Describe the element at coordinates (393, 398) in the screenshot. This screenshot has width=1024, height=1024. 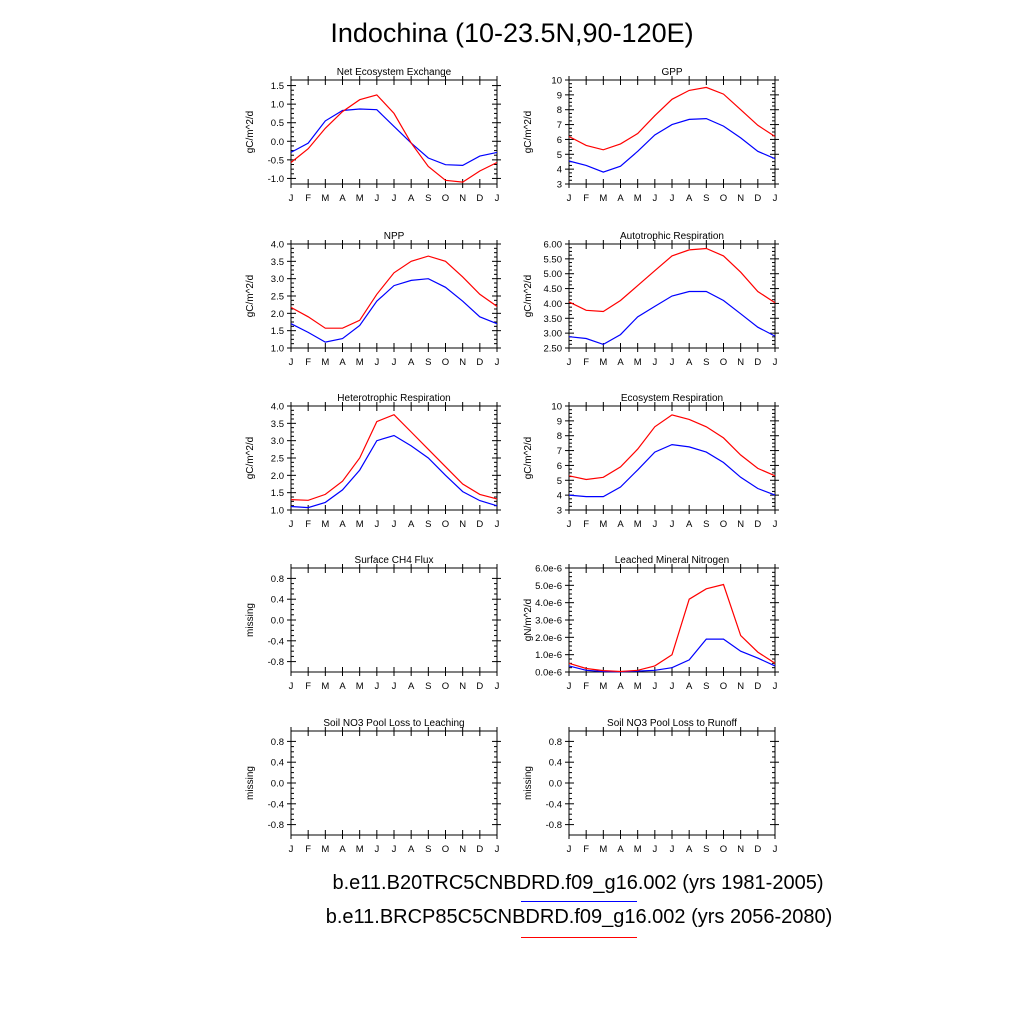
I see `panel-title: Heterotrophic Respiration` at that location.